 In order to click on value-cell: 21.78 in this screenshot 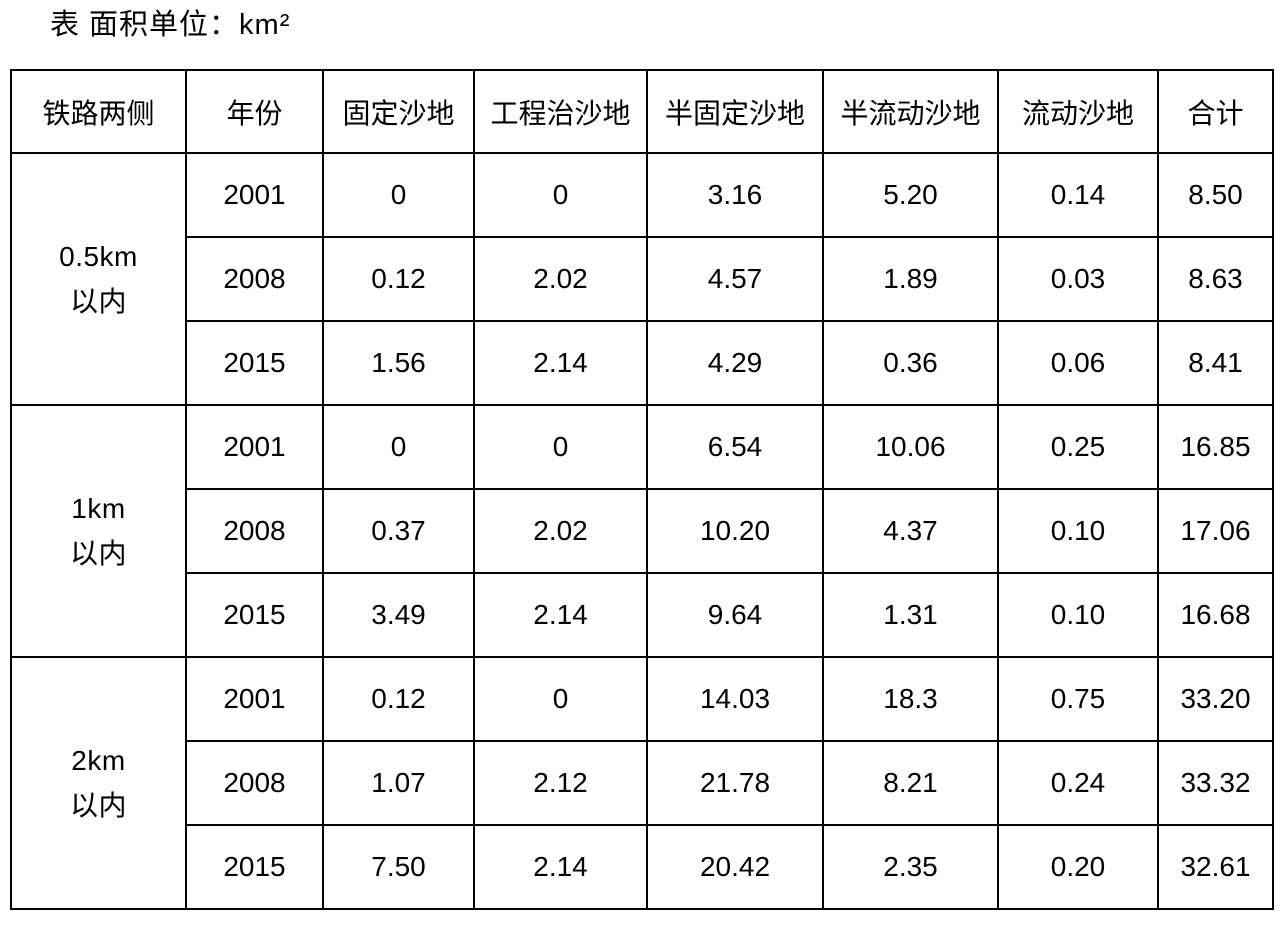, I will do `click(735, 783)`.